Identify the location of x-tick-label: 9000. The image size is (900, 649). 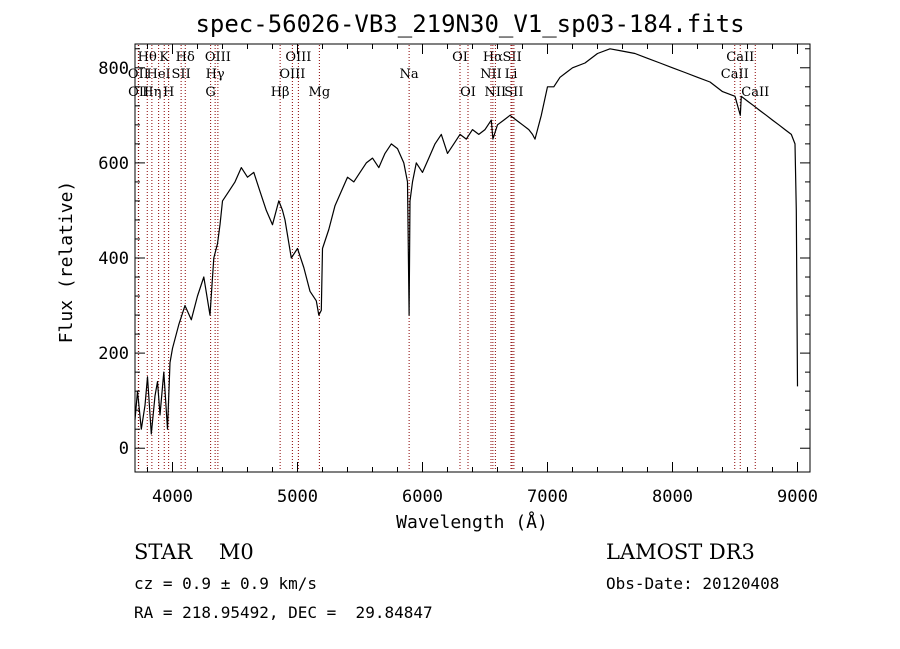
(797, 497).